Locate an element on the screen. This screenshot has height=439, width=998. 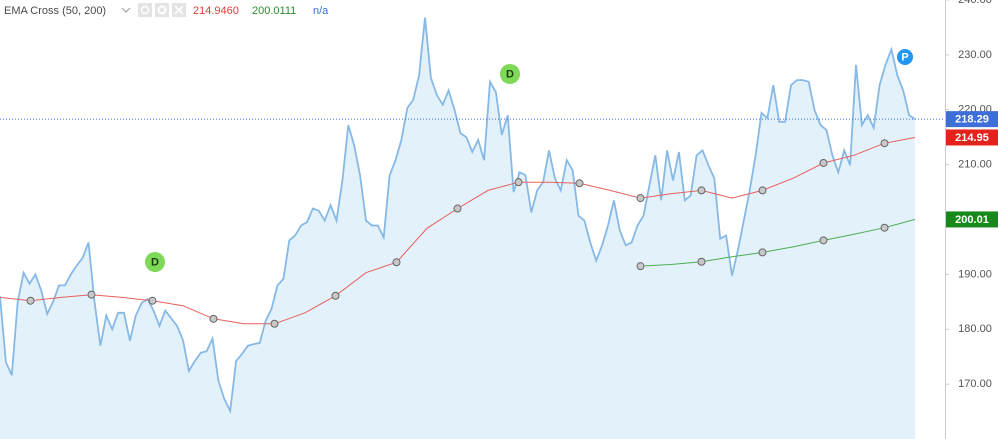
y-tick-label: 240.00 is located at coordinates (975, 3).